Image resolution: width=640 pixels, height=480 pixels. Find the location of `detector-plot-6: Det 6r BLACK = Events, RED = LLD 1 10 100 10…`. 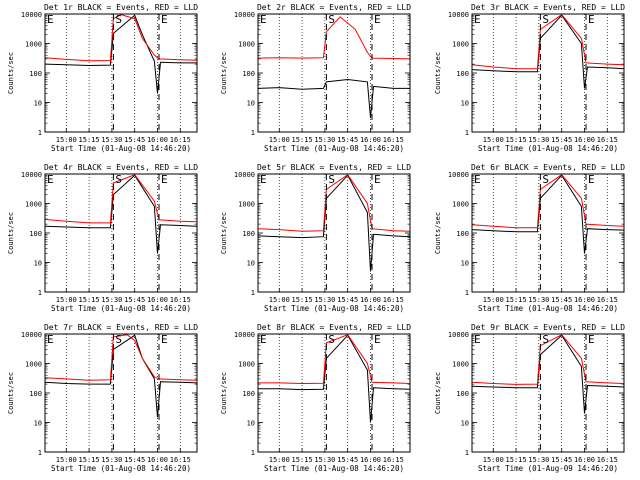

detector-plot-6: Det 6r BLACK = Events, RED = LLD 1 10 100 10… is located at coordinates (529, 238).